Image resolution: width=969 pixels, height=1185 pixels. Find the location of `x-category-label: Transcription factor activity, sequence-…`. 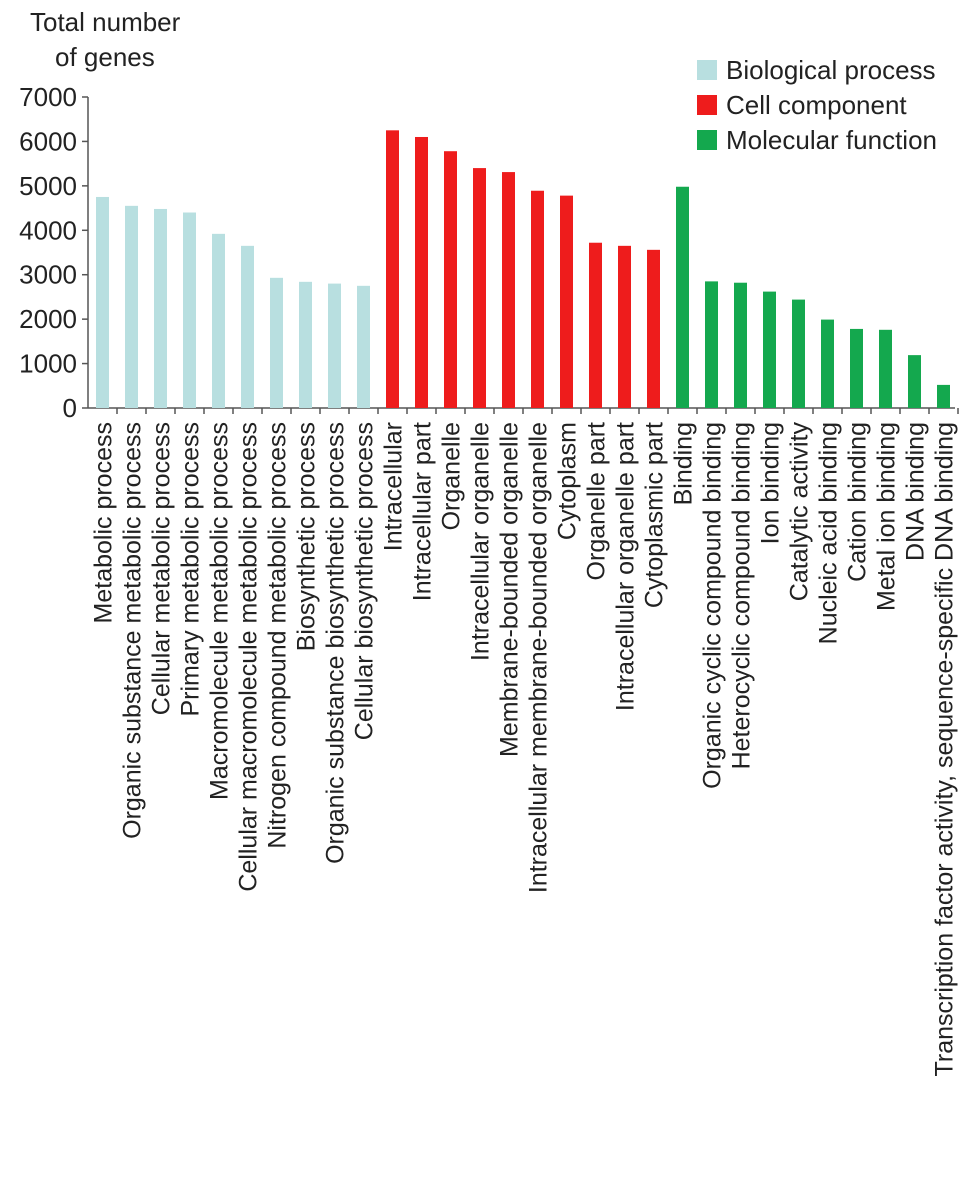

x-category-label: Transcription factor activity, sequence-… is located at coordinates (945, 749).